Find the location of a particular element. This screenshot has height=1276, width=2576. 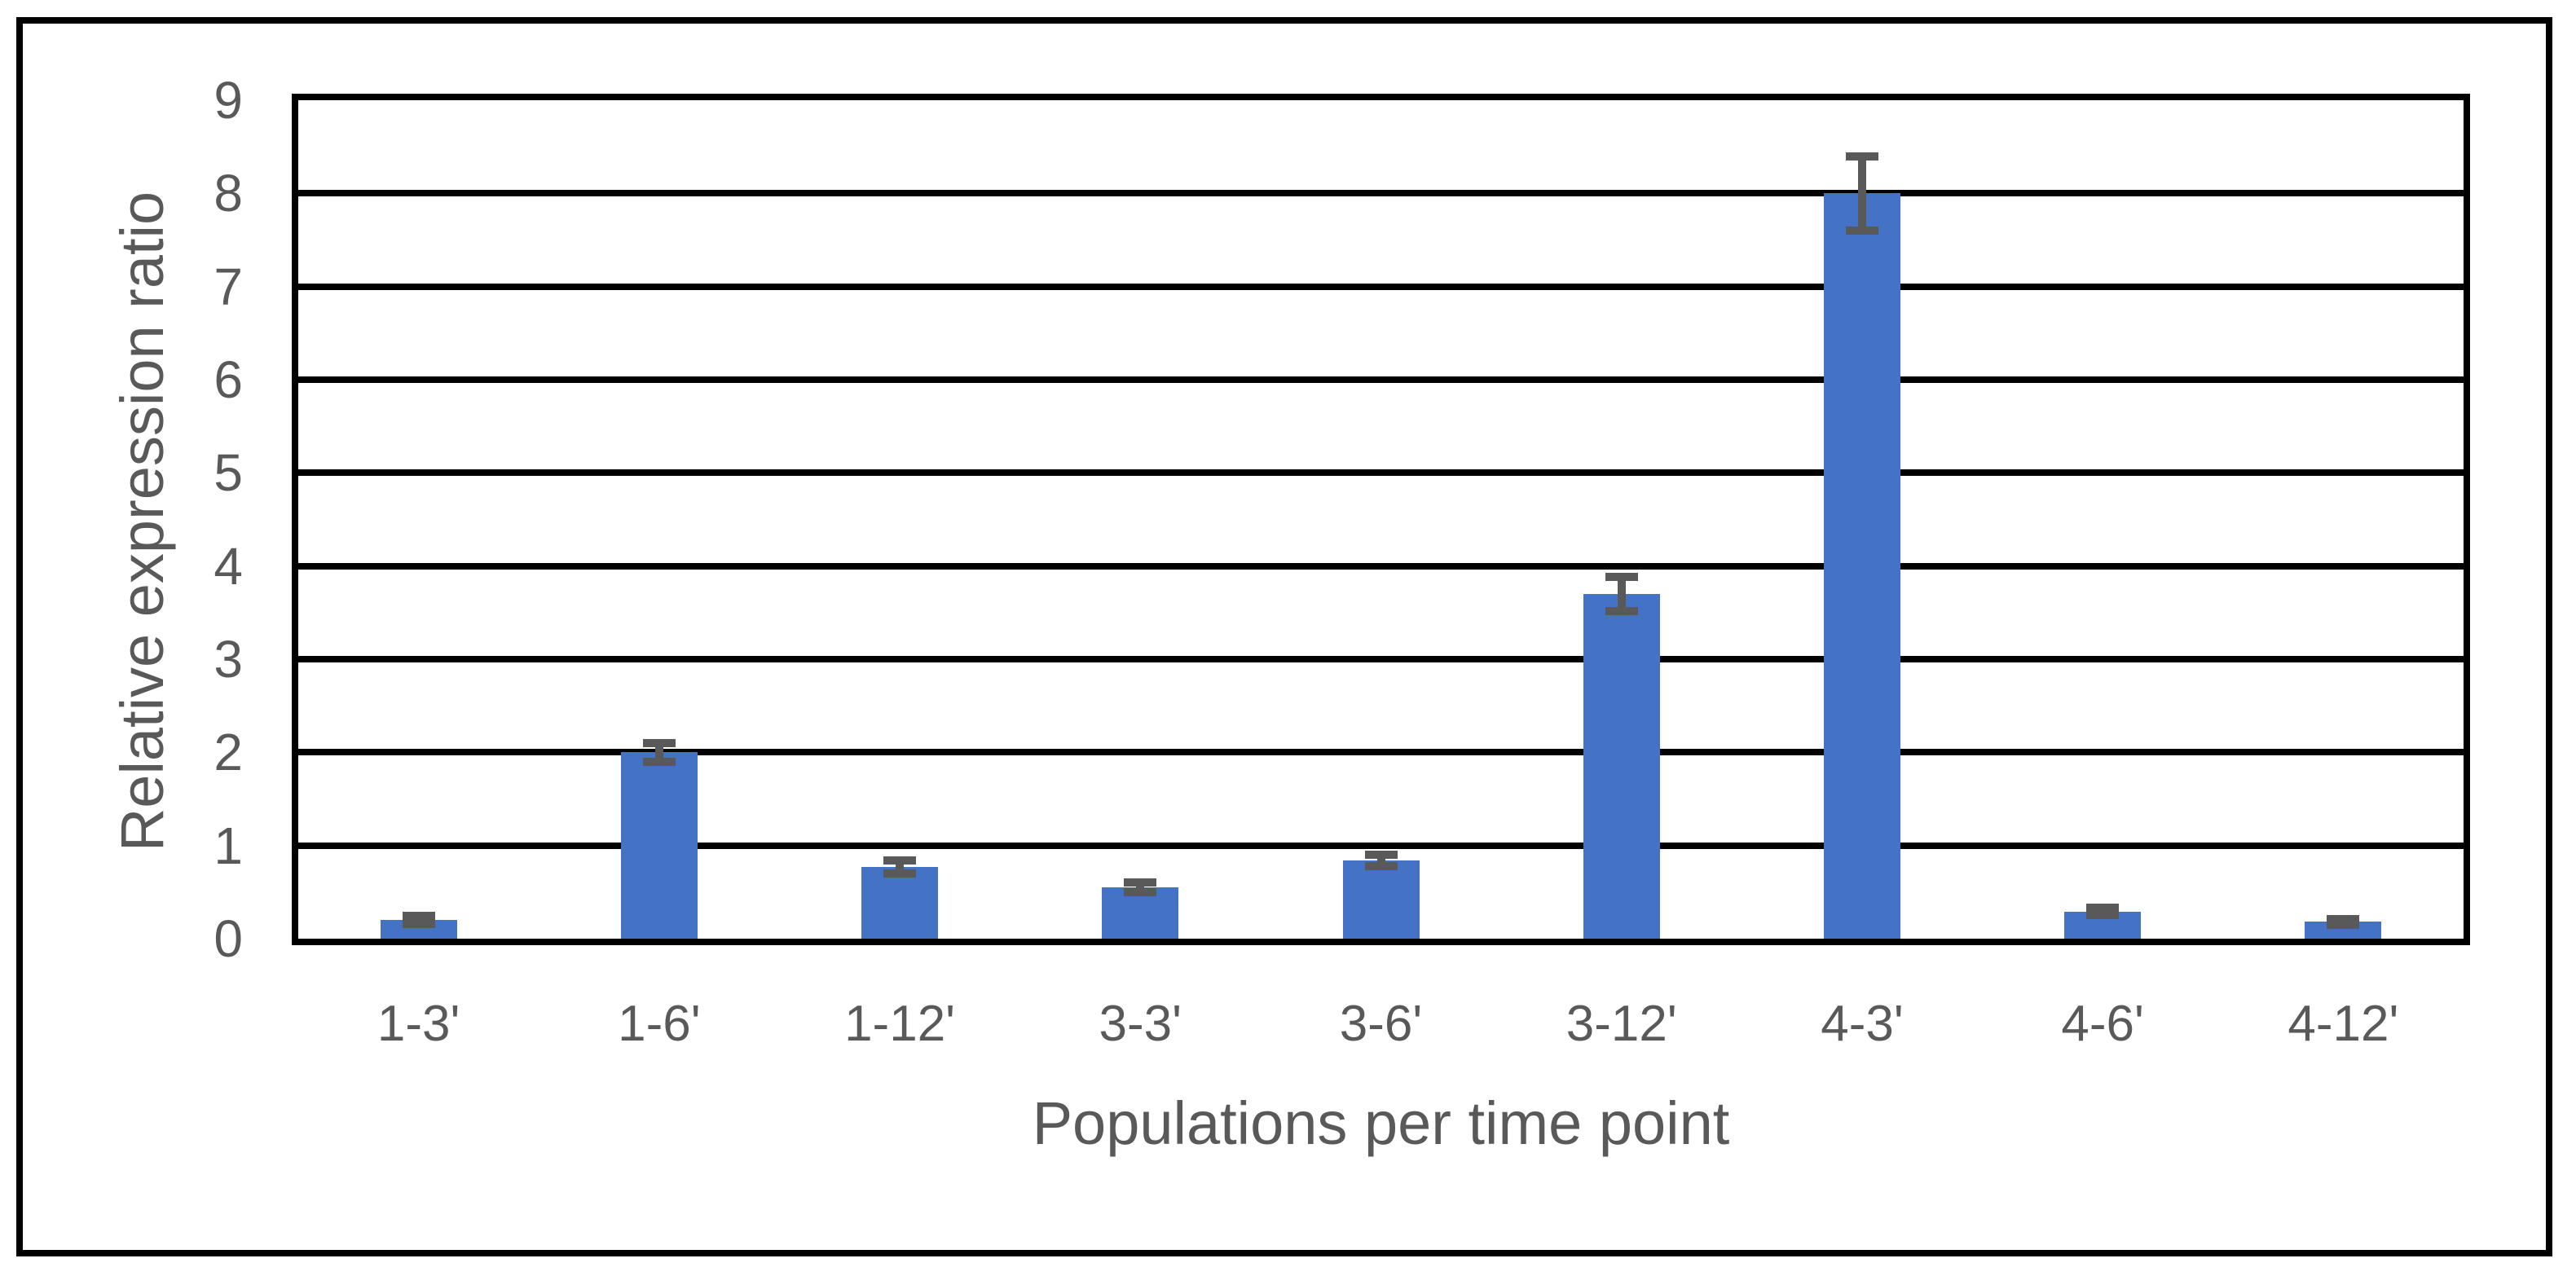

x-tick-label-4-6': 4-6' is located at coordinates (2102, 1024).